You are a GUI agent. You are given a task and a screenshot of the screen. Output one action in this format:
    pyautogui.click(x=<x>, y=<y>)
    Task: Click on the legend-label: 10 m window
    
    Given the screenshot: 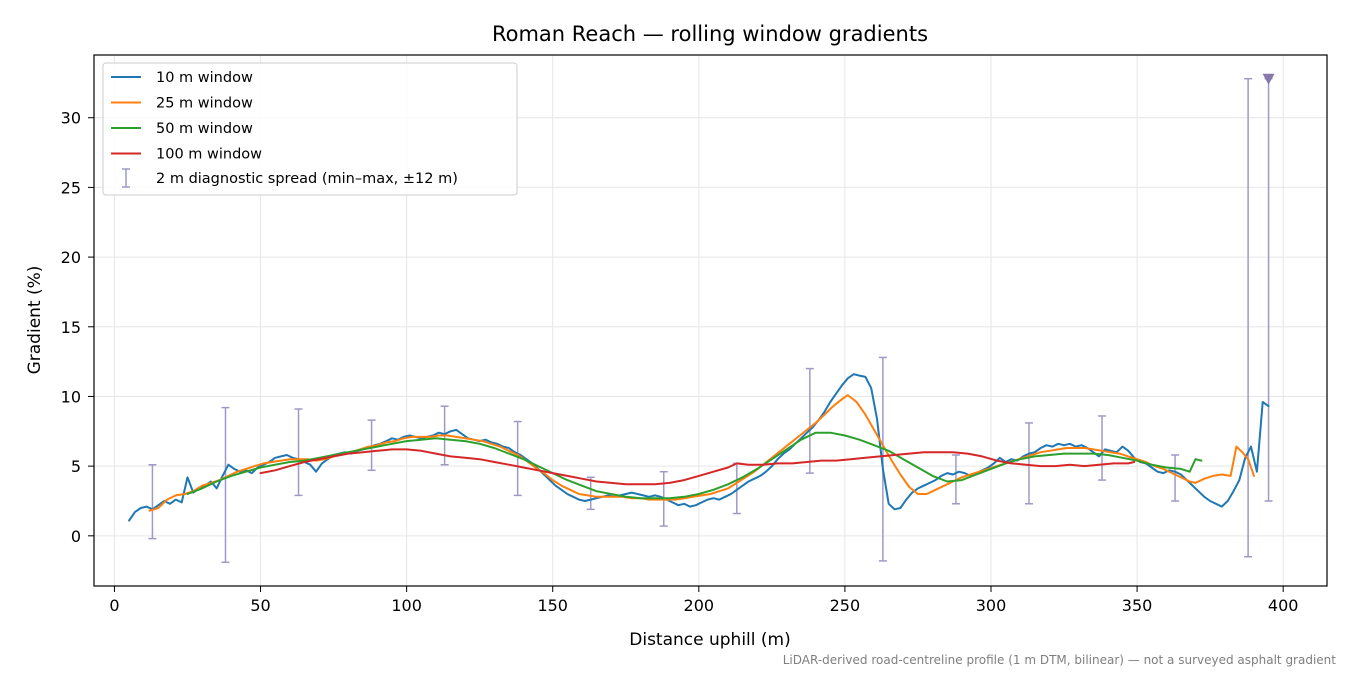 What is the action you would take?
    pyautogui.click(x=204, y=78)
    